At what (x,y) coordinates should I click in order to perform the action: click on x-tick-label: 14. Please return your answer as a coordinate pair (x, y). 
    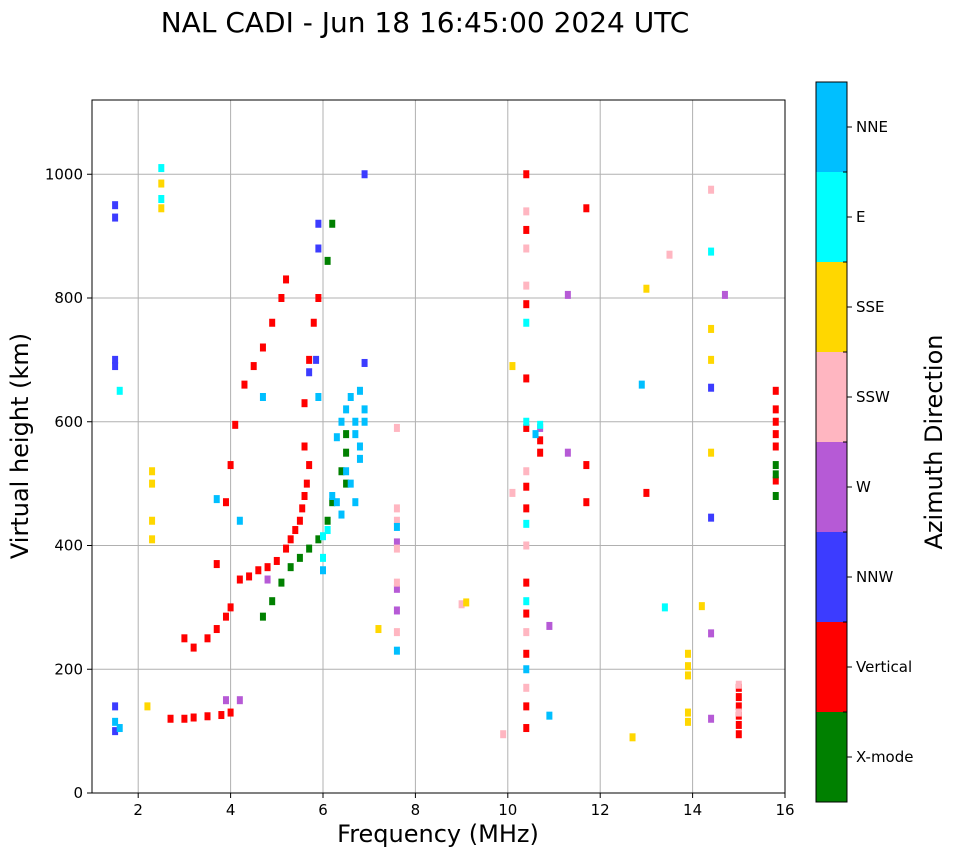
    Looking at the image, I should click on (692, 810).